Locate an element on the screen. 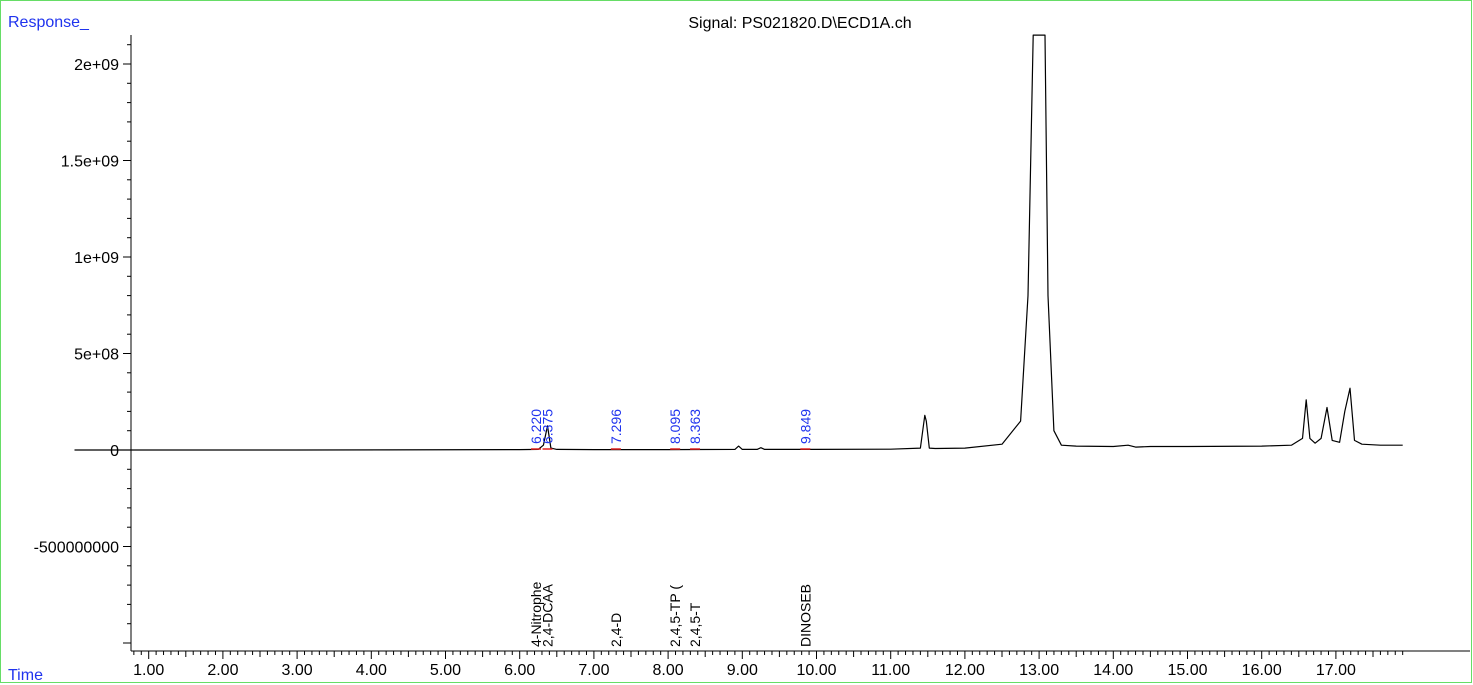 Image resolution: width=1473 pixels, height=685 pixels. x-tick-label: 17.00 is located at coordinates (1336, 670).